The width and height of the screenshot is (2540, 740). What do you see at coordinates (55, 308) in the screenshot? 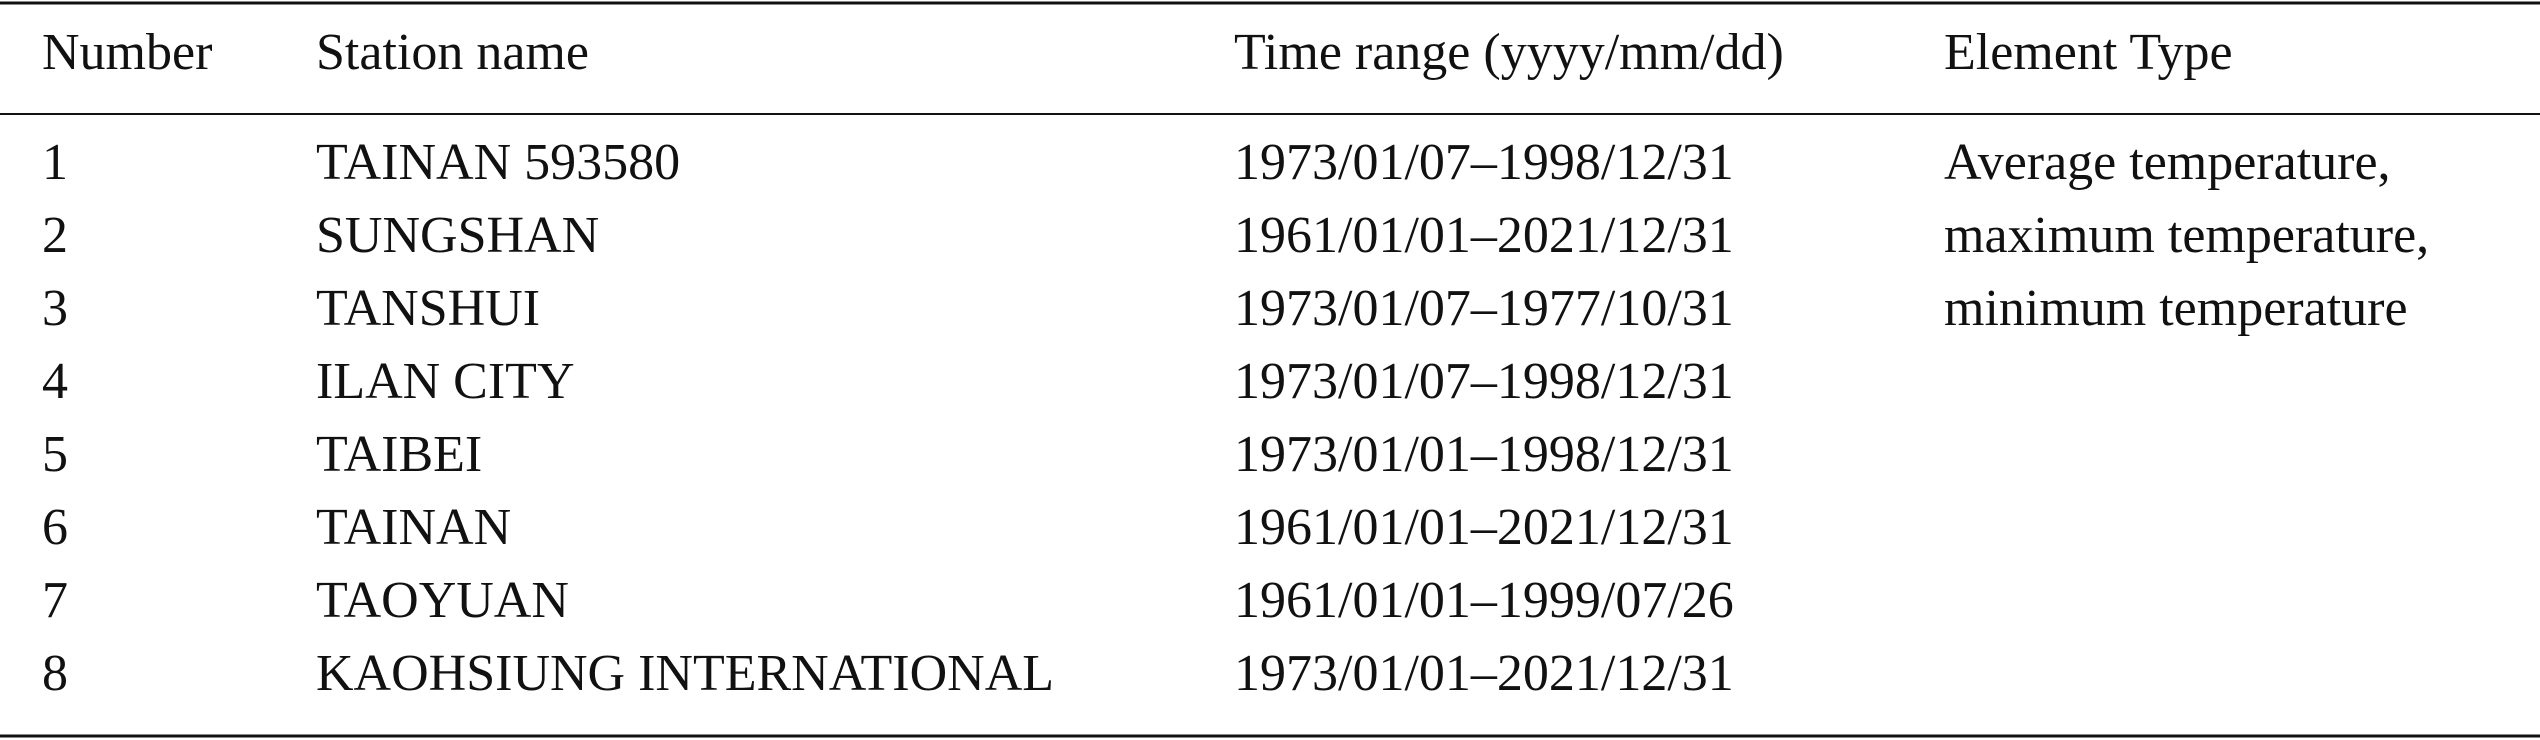
I see `number-cell: 3` at bounding box center [55, 308].